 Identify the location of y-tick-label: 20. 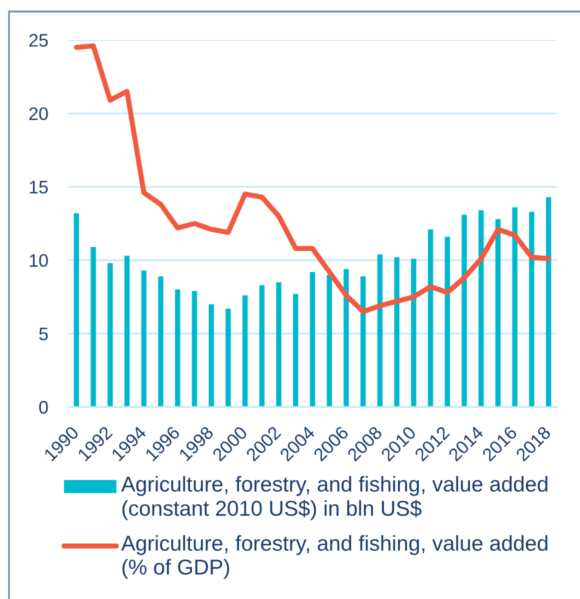
(38, 113).